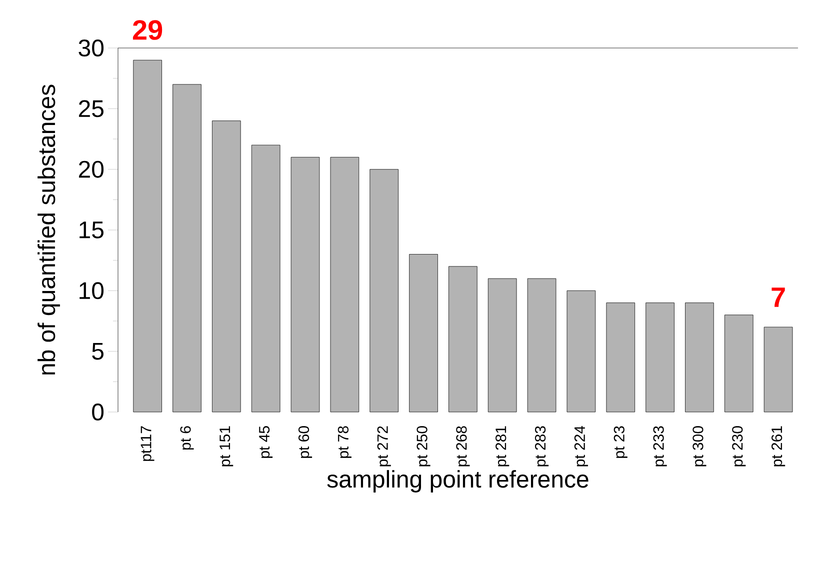 The height and width of the screenshot is (567, 813). I want to click on annotation: 7, so click(778, 297).